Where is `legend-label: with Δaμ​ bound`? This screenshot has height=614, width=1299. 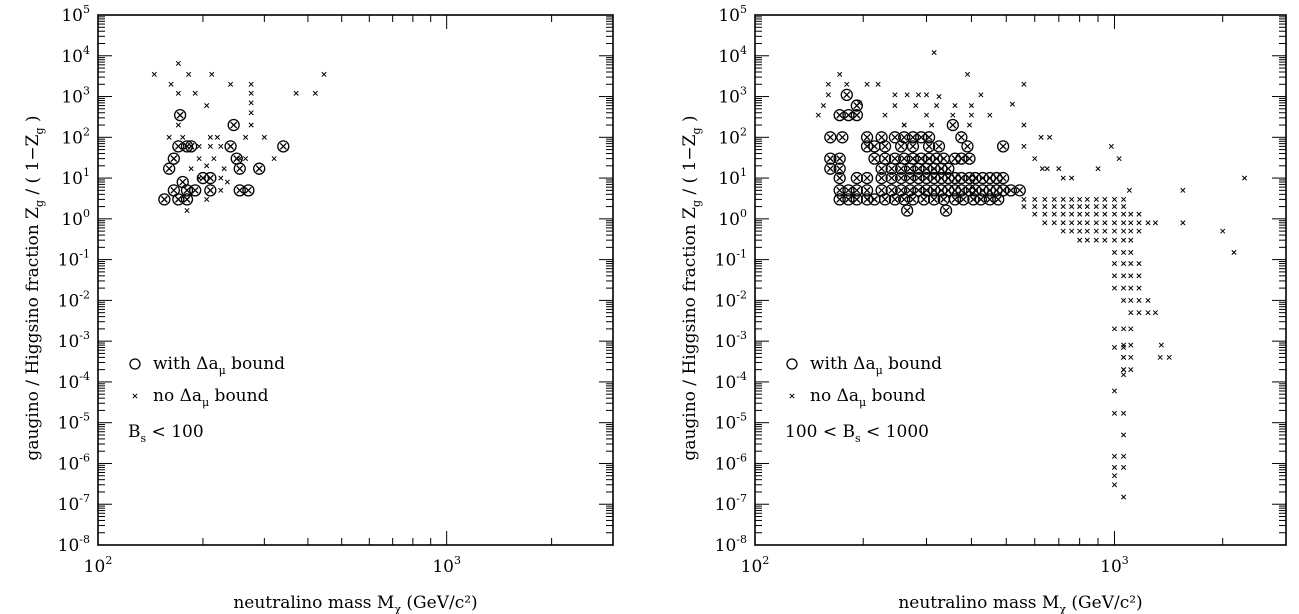 legend-label: with Δaμ​ bound is located at coordinates (876, 365).